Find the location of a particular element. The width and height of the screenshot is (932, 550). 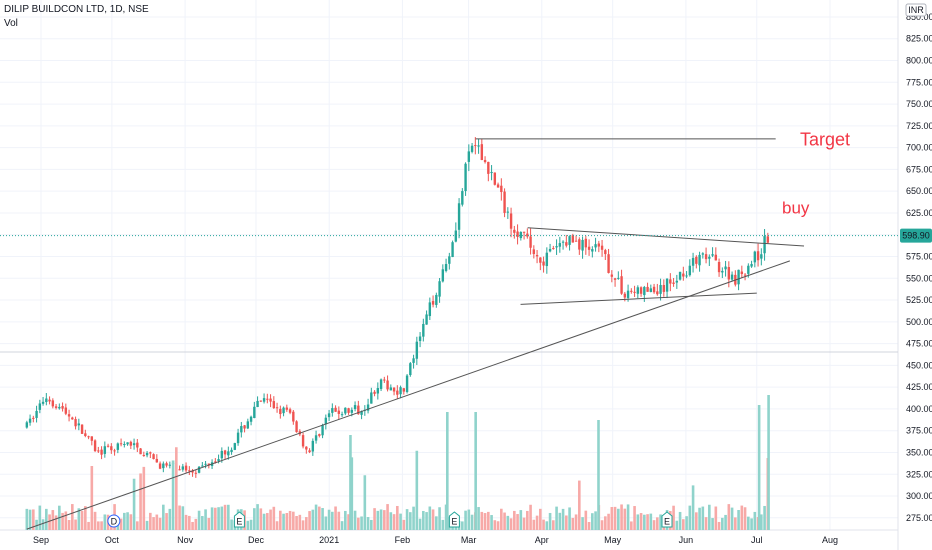

x-tick-label: Jul is located at coordinates (757, 540).